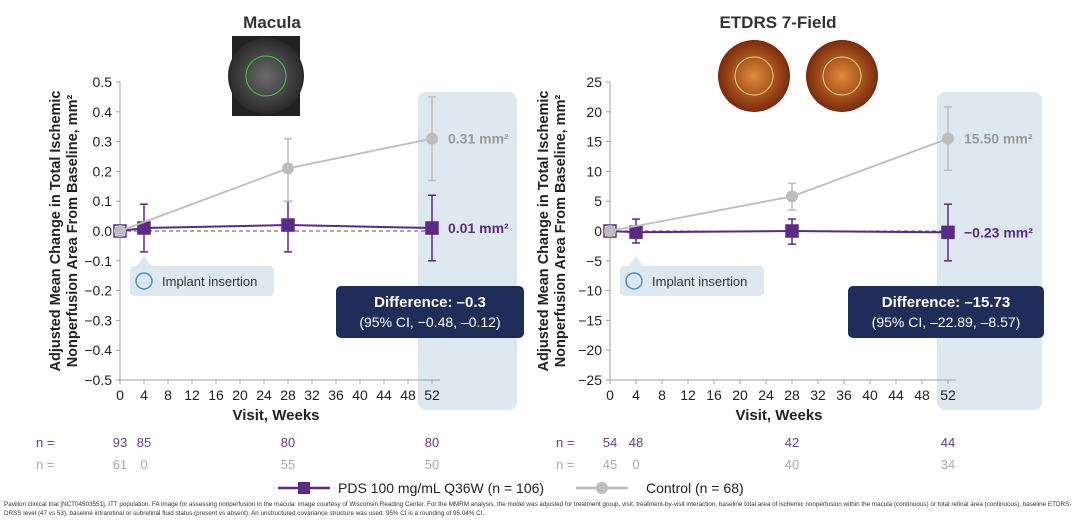 The height and width of the screenshot is (530, 1080). Describe the element at coordinates (98, 350) in the screenshot. I see `y-tick-label: −0.4` at that location.